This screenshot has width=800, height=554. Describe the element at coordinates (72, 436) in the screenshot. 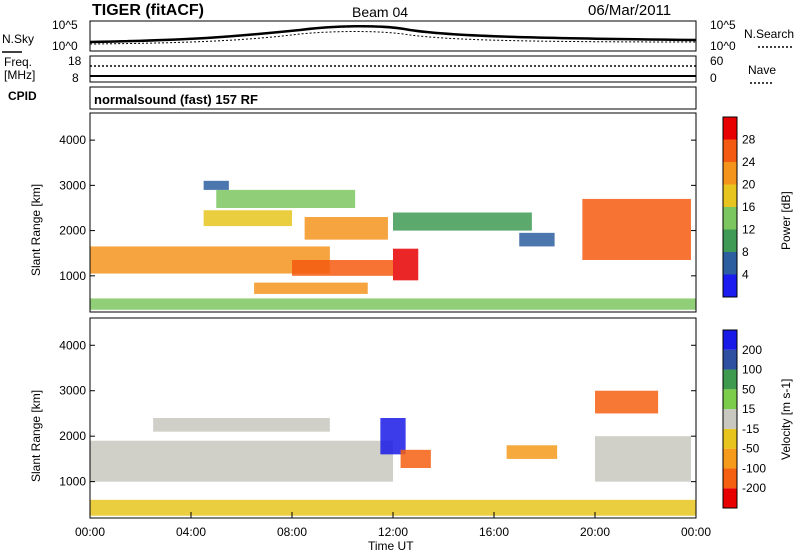

I see `ytick-label: 2000` at that location.